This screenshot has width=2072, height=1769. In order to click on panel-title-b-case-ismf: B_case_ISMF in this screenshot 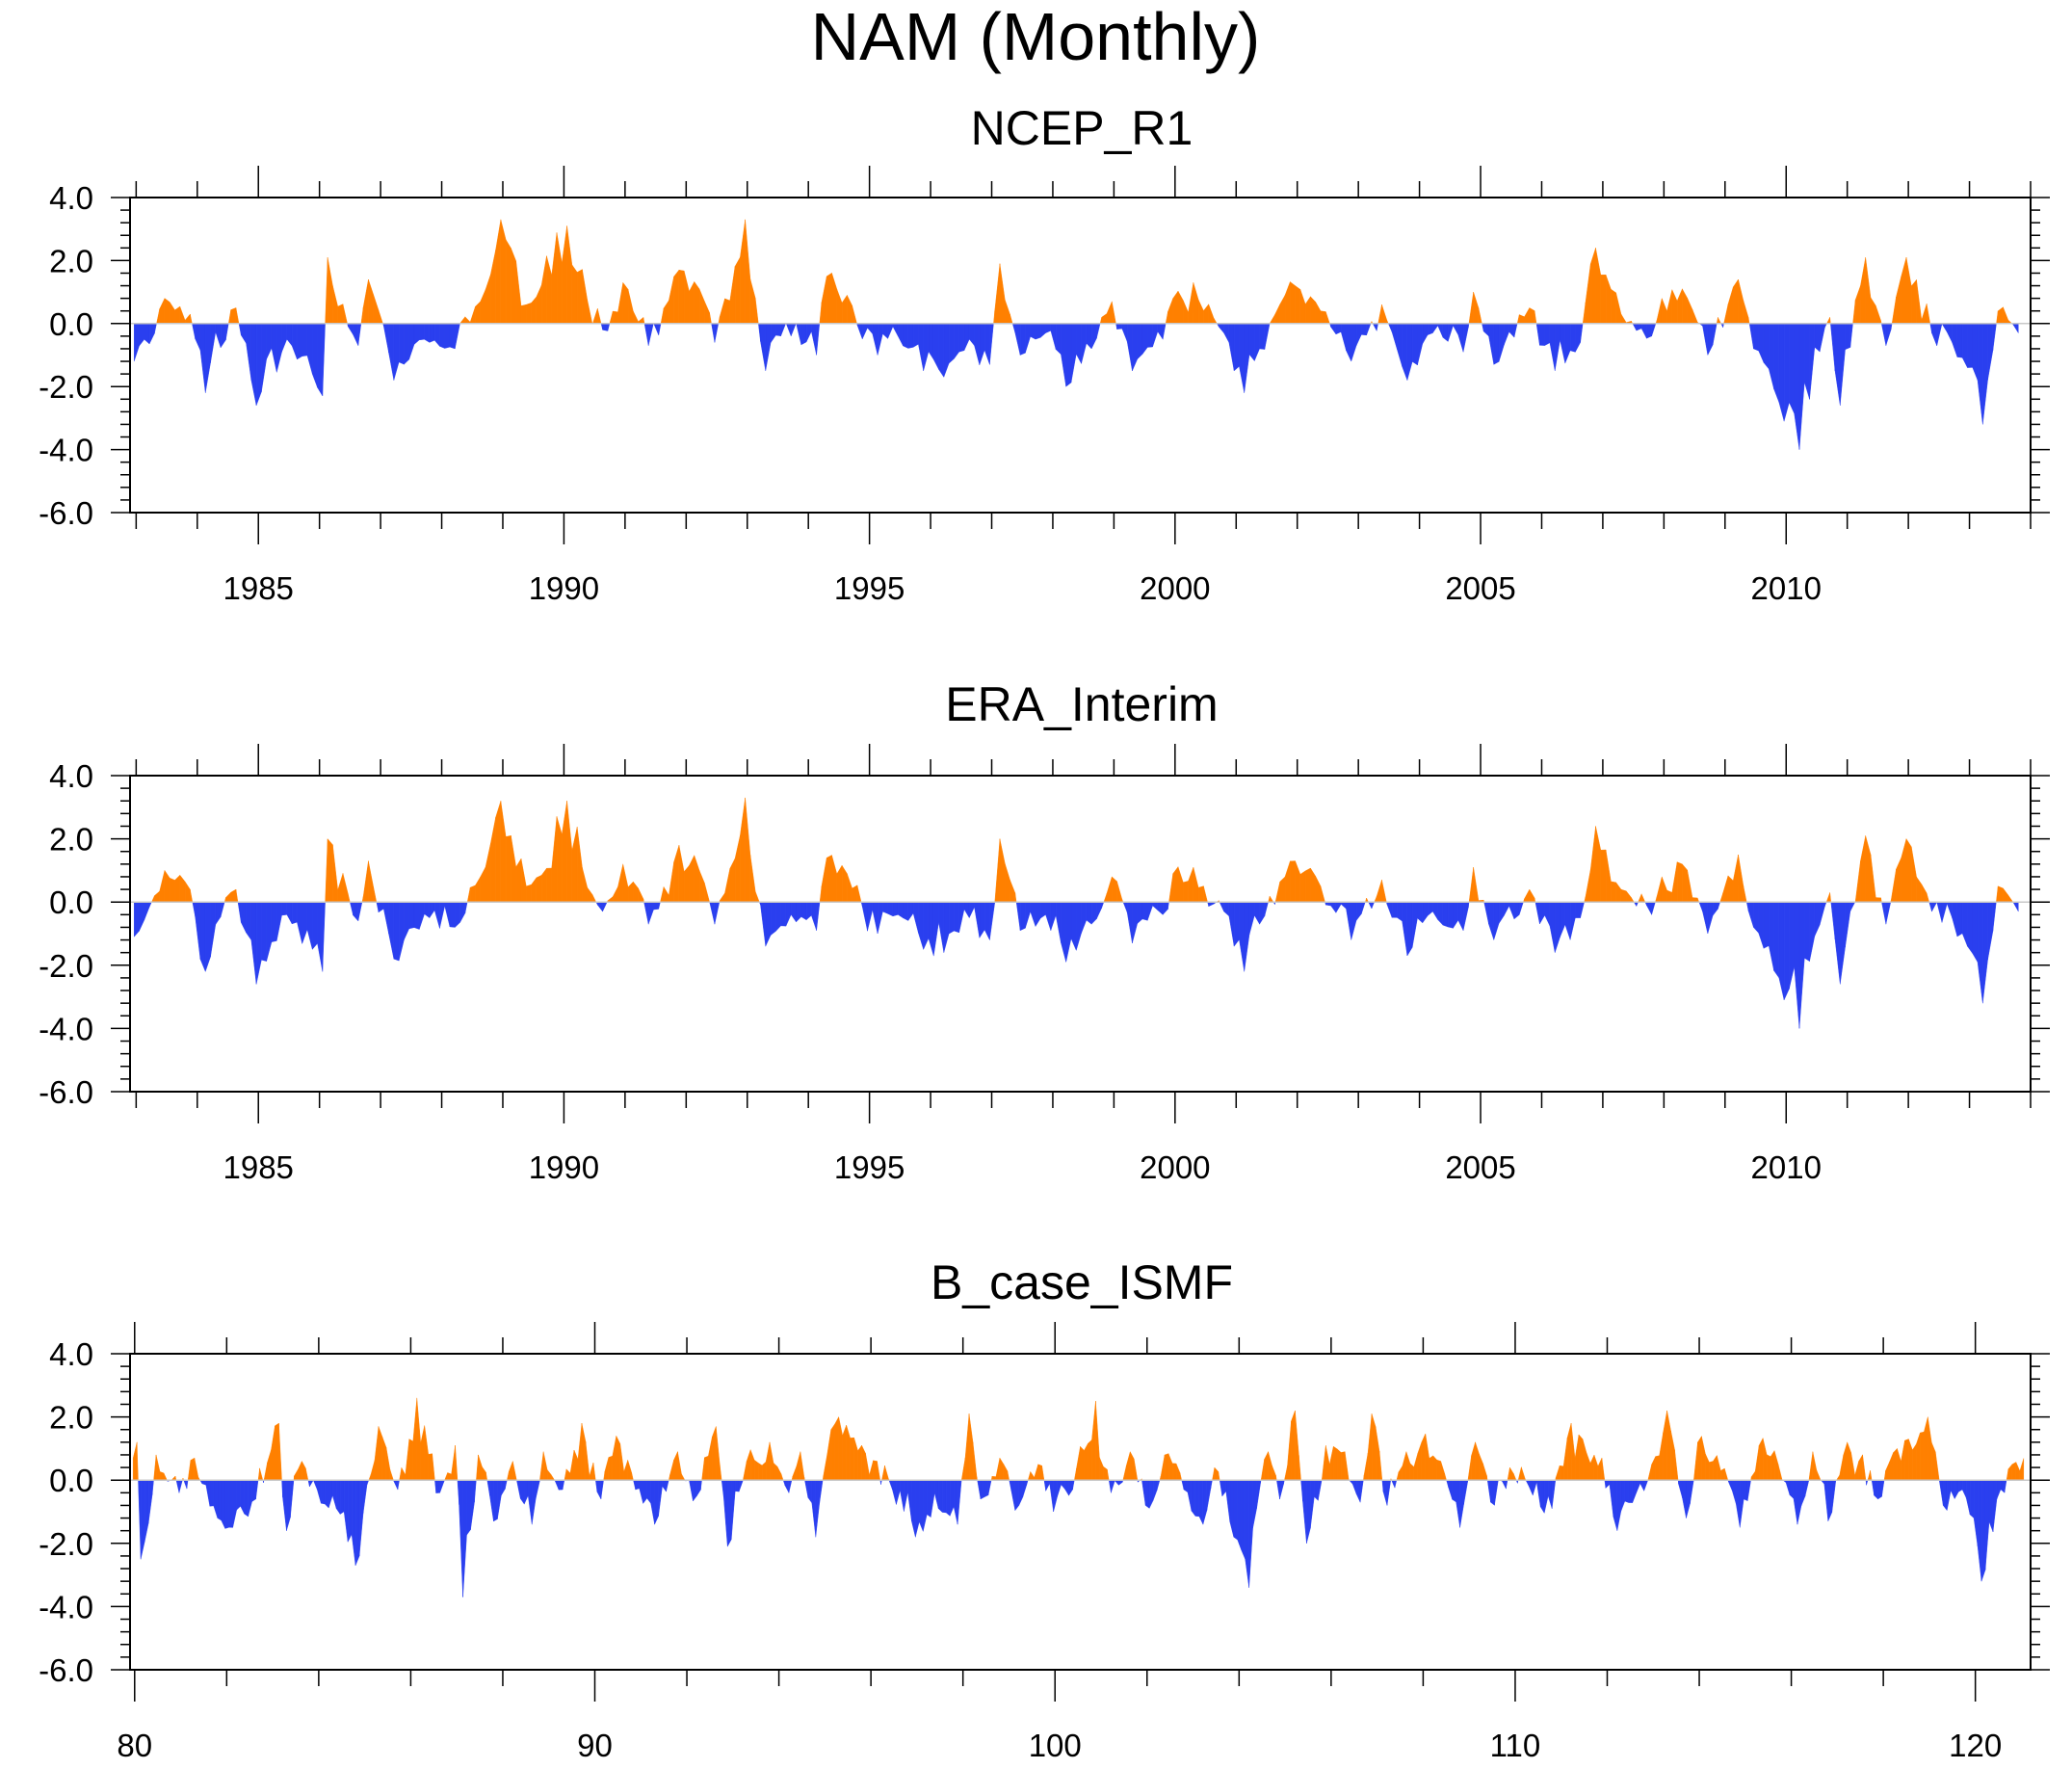, I will do `click(1082, 1282)`.